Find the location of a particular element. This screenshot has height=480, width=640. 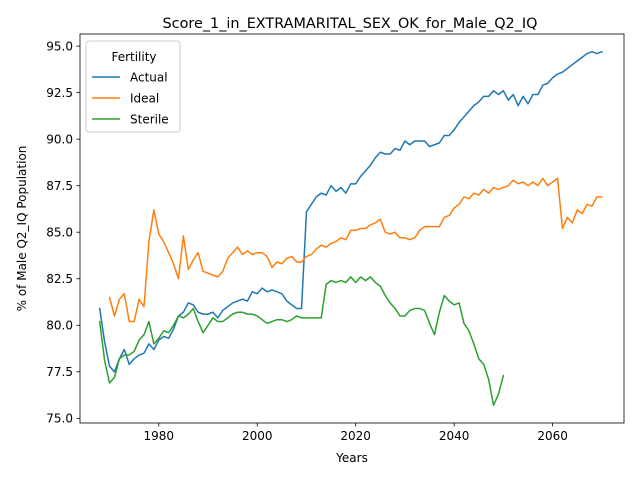

legend-title: Fertility is located at coordinates (133, 57).